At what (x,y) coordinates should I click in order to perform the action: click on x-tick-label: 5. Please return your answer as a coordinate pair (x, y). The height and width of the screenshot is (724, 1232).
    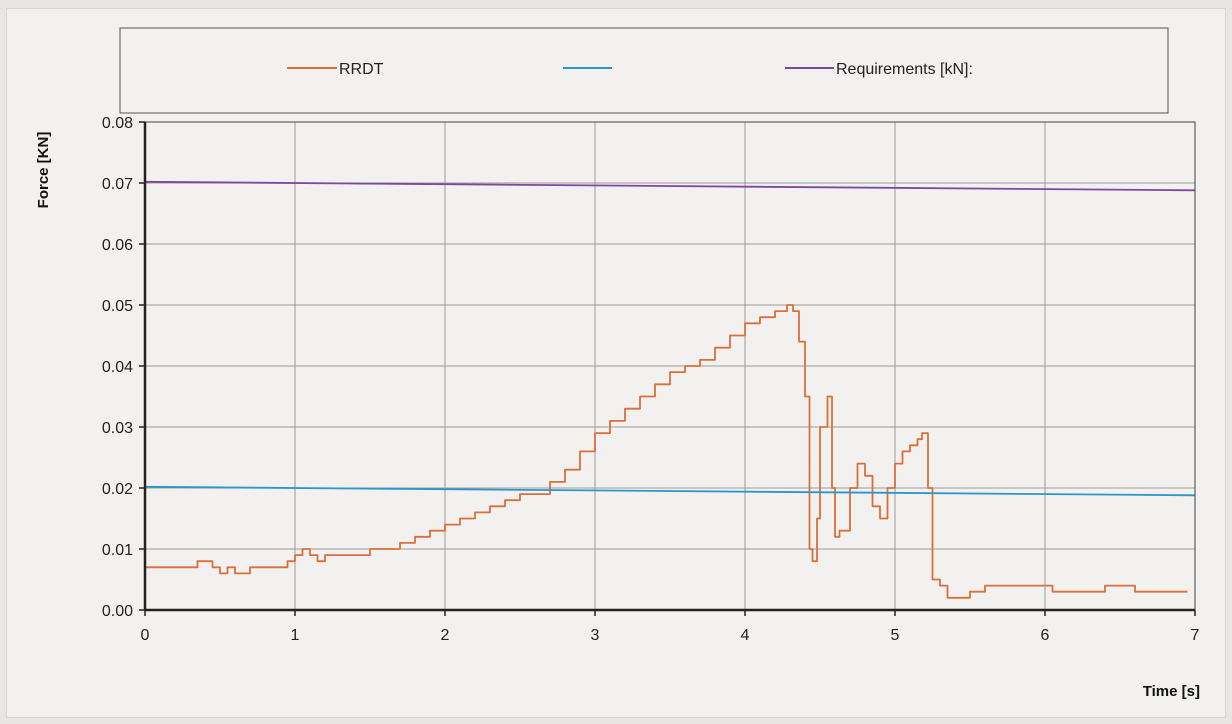
    Looking at the image, I should click on (895, 635).